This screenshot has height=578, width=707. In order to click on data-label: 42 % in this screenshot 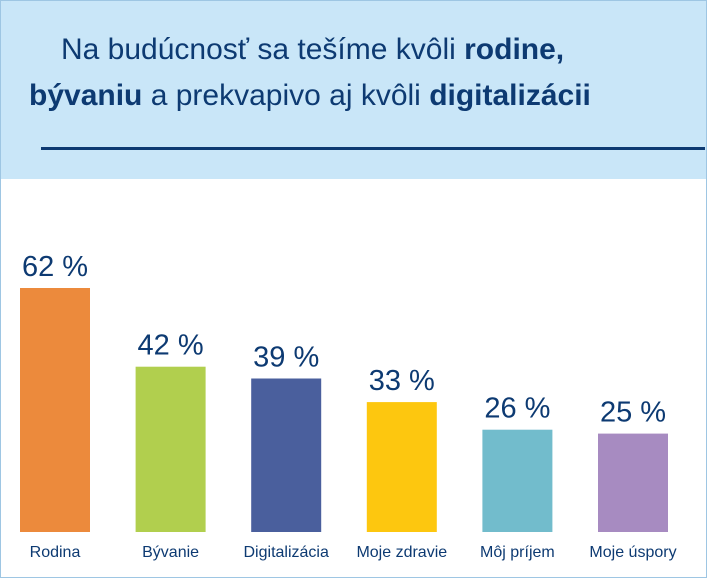, I will do `click(171, 346)`.